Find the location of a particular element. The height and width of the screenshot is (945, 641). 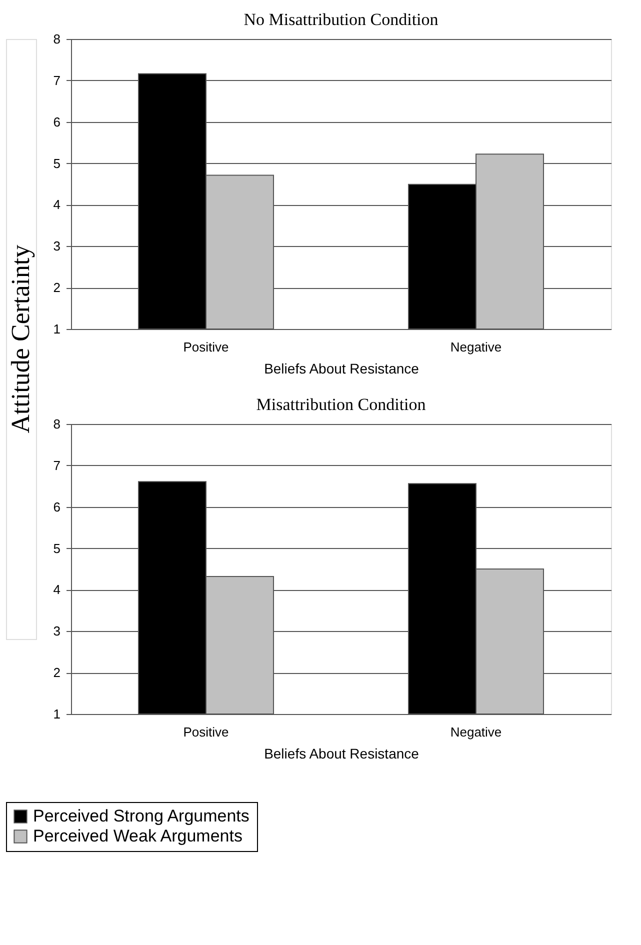

chart-title: Misattribution Condition is located at coordinates (341, 404).